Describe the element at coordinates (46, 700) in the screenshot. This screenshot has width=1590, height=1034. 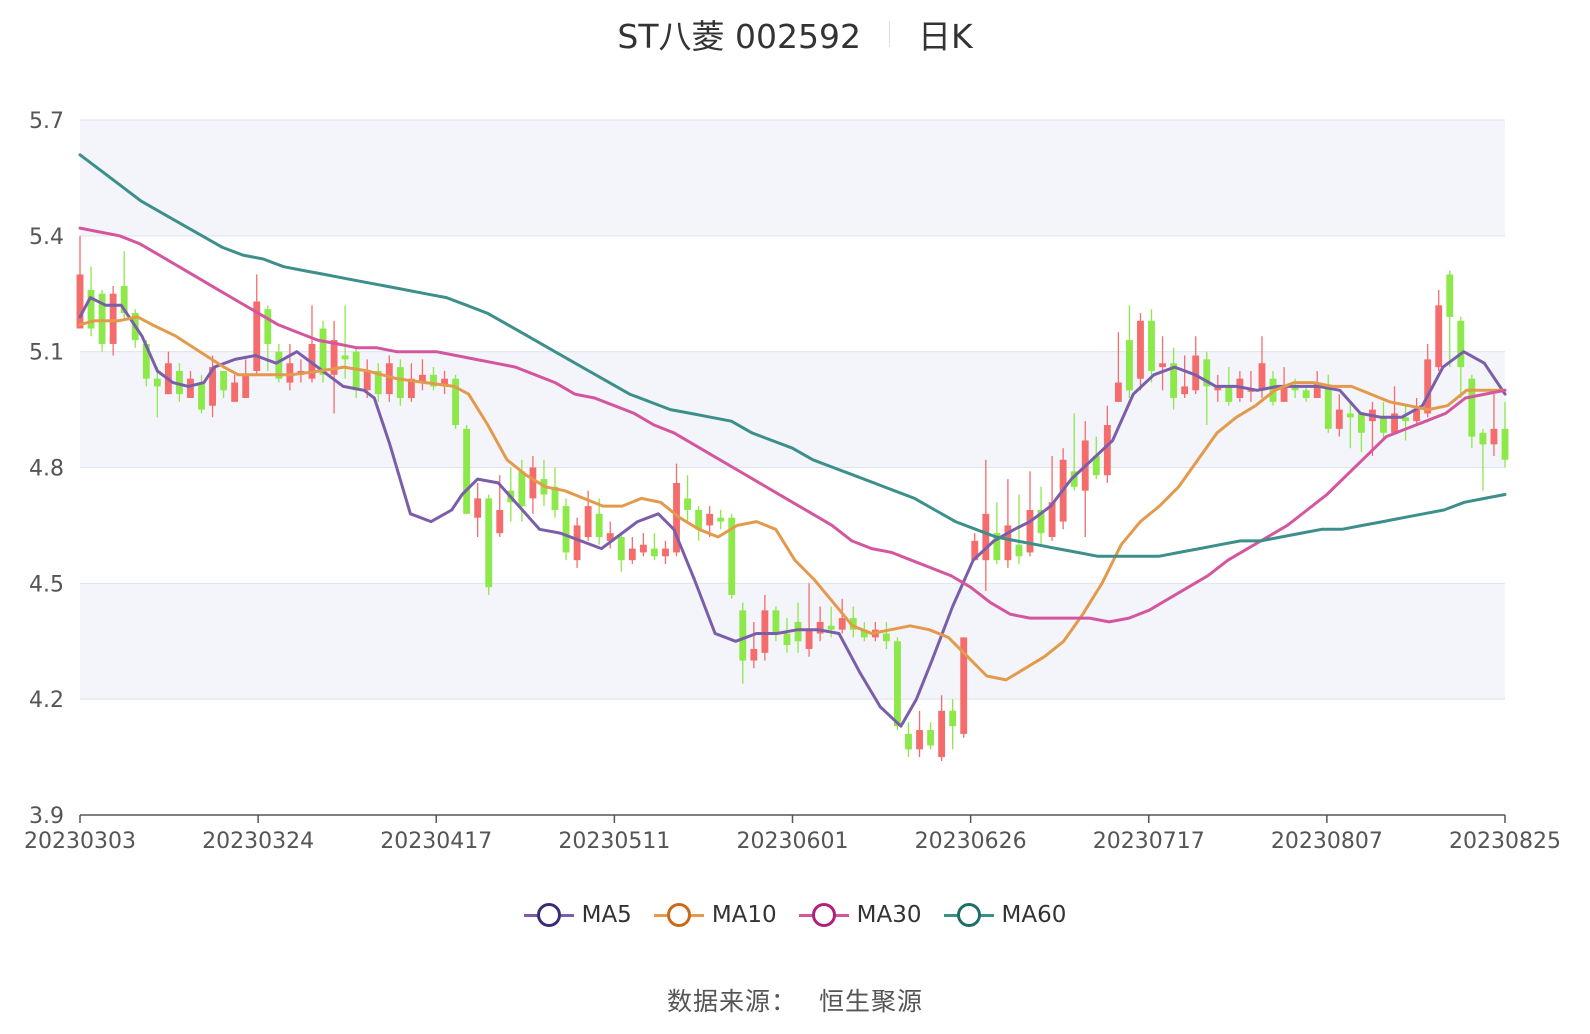
I see `y-tick-label: 4.2` at that location.